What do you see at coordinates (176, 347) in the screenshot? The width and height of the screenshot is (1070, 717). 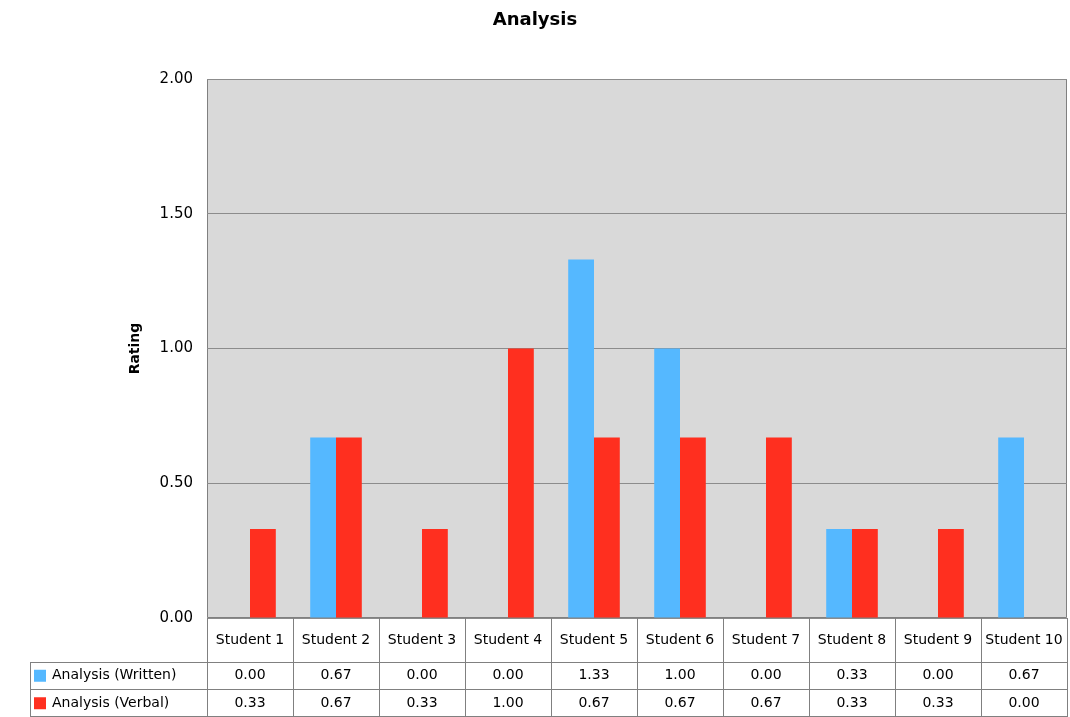 I see `y-tick-label: 1.00` at bounding box center [176, 347].